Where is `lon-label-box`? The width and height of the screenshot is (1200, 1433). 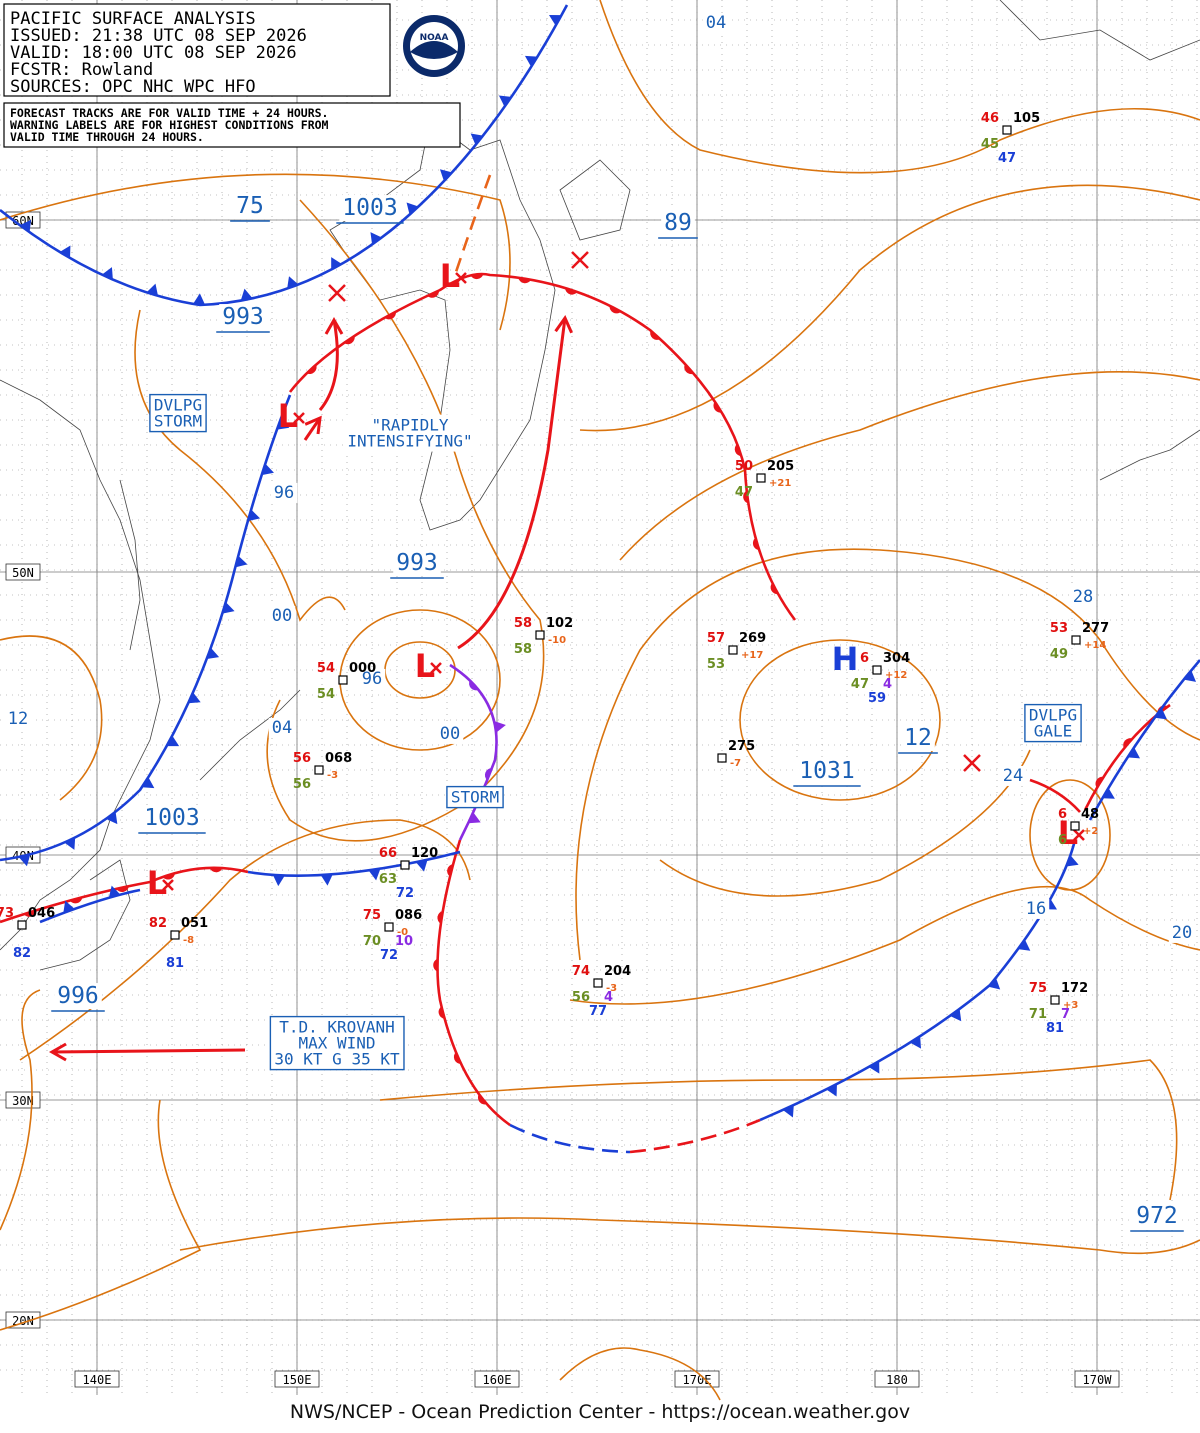
lon-label-box is located at coordinates (497, 1379).